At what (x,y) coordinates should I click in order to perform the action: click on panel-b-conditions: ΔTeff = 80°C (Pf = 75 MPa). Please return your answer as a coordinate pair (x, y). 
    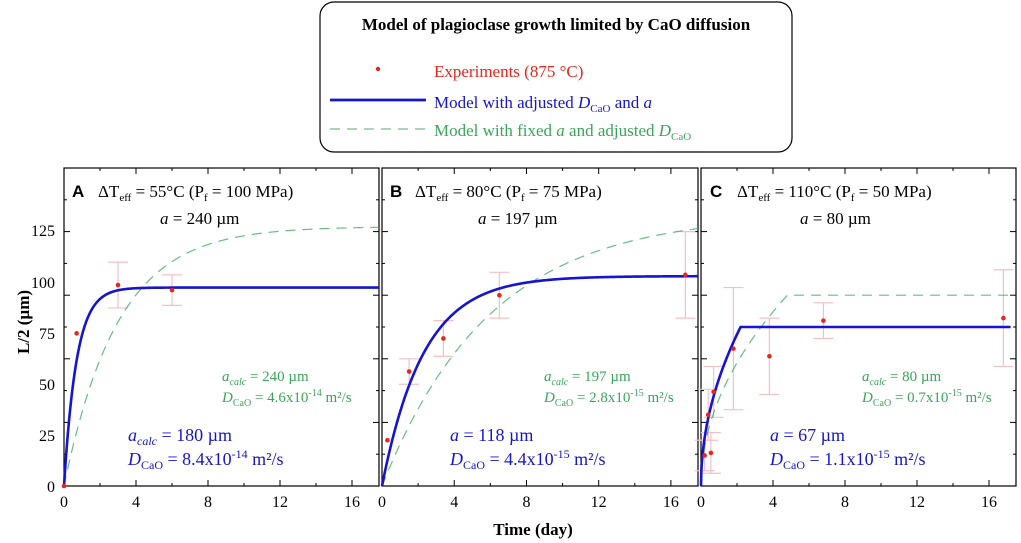
    Looking at the image, I should click on (508, 193).